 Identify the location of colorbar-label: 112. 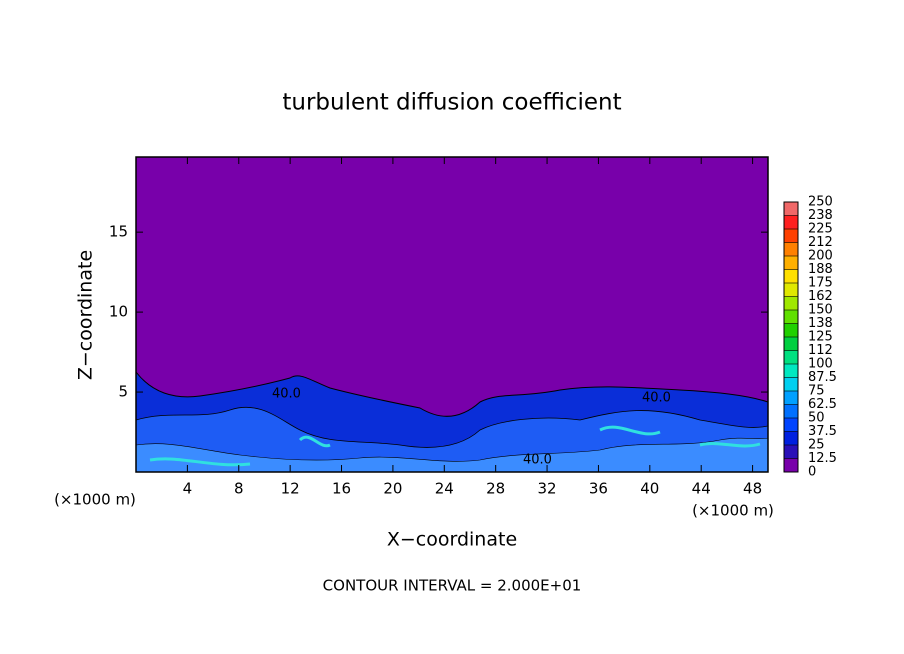
(820, 350).